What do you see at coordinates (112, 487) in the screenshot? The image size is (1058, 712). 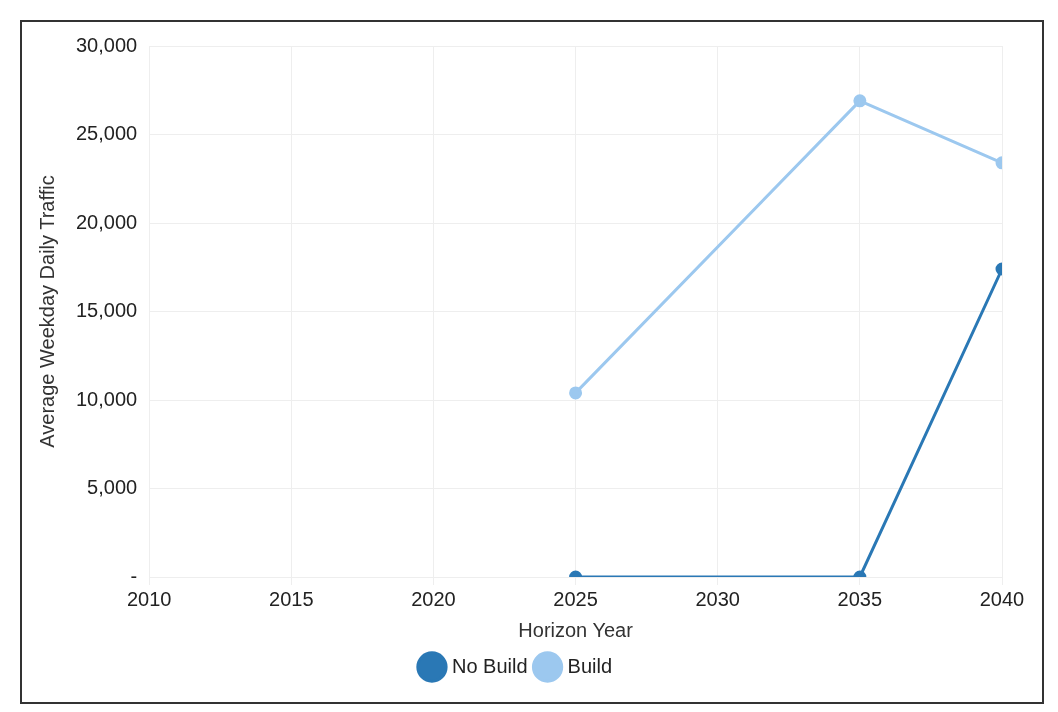 I see `y-tick-label: 5,000` at bounding box center [112, 487].